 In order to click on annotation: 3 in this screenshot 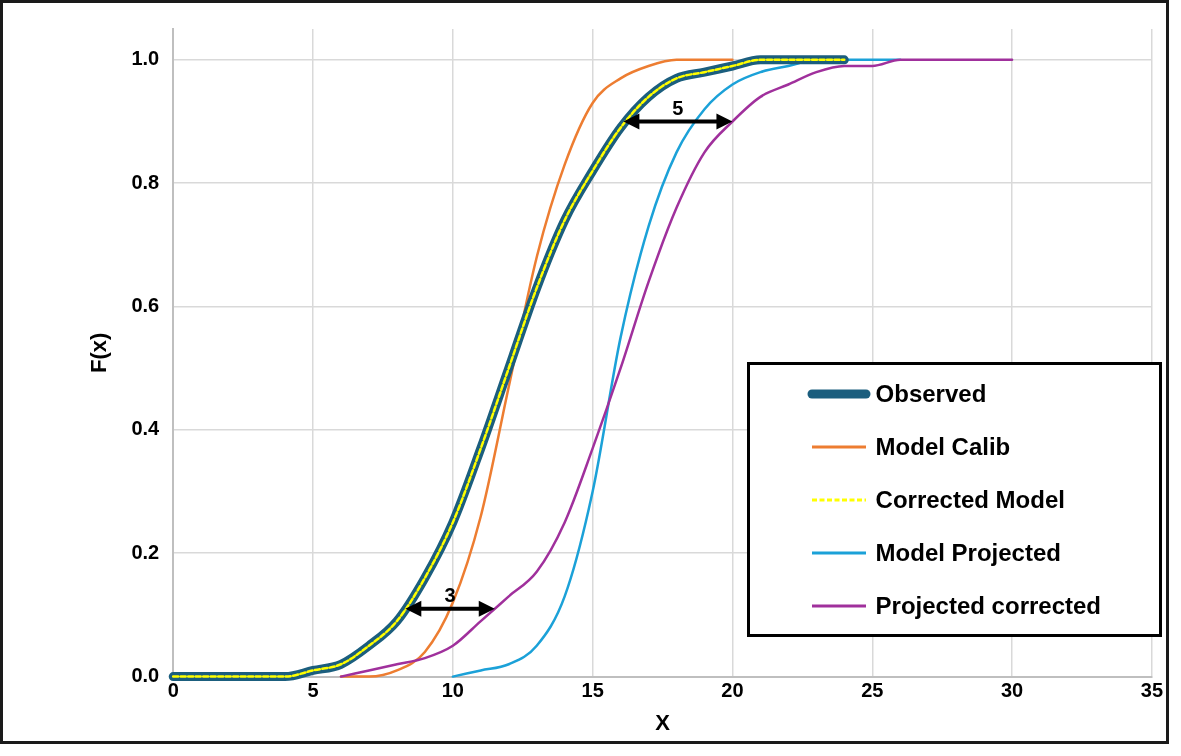, I will do `click(450, 595)`.